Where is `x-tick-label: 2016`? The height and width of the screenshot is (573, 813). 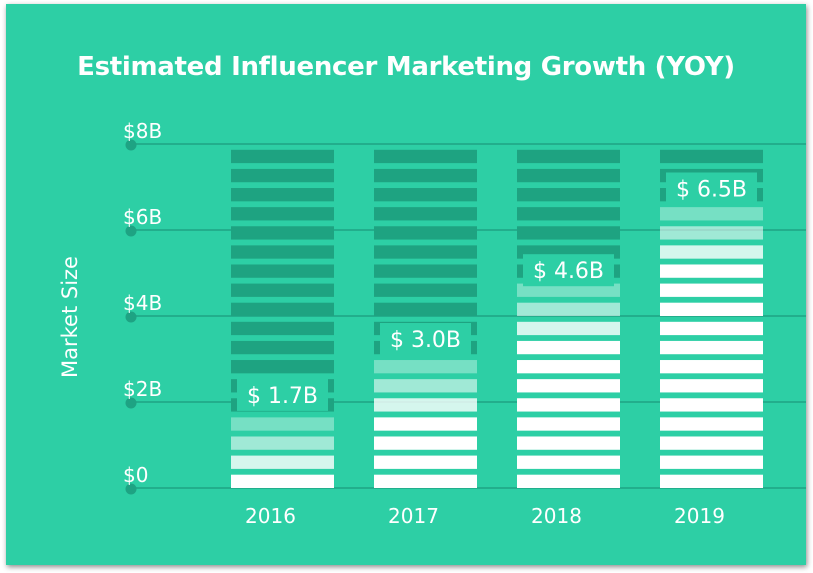
x-tick-label: 2016 is located at coordinates (270, 516).